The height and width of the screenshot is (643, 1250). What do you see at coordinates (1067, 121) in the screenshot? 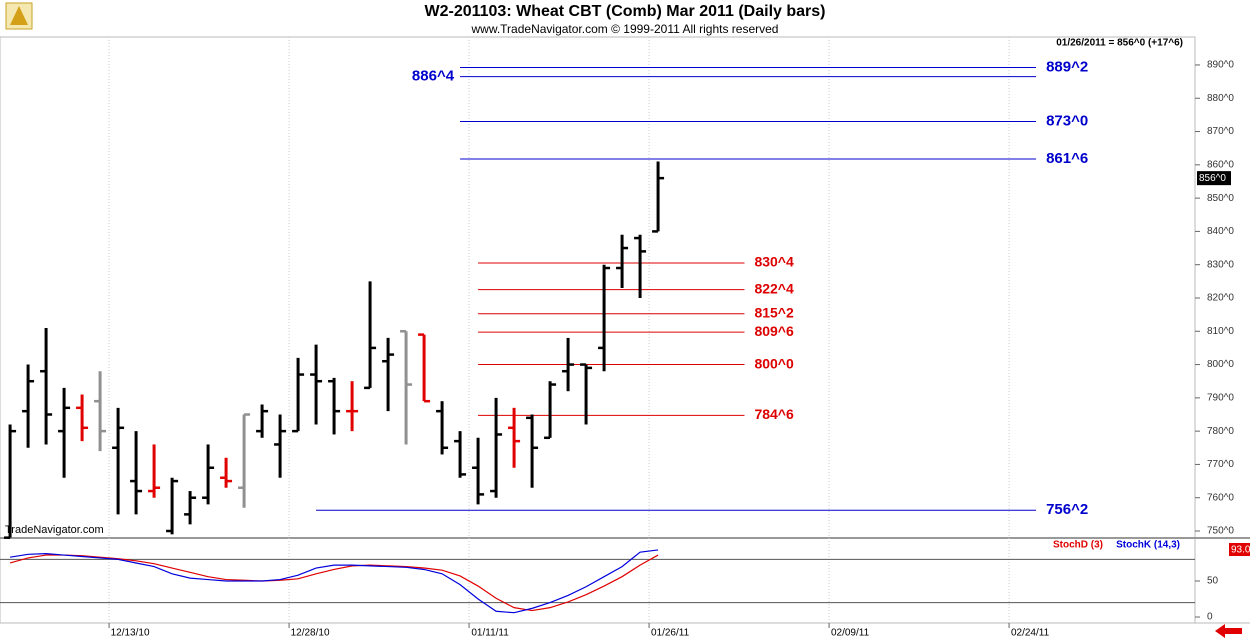
I see `level-label: 873^0` at bounding box center [1067, 121].